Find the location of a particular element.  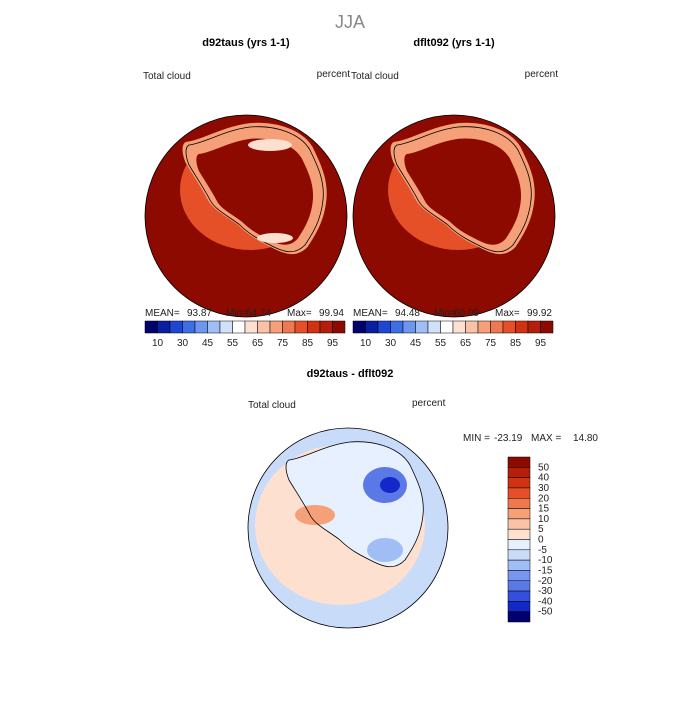

colorbar-label: 5 is located at coordinates (541, 529).